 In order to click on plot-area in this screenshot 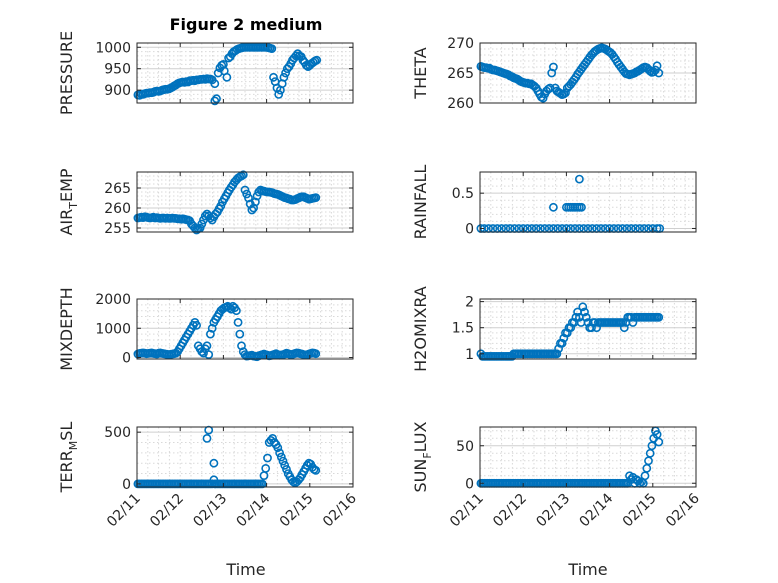, I will do `click(245, 457)`.